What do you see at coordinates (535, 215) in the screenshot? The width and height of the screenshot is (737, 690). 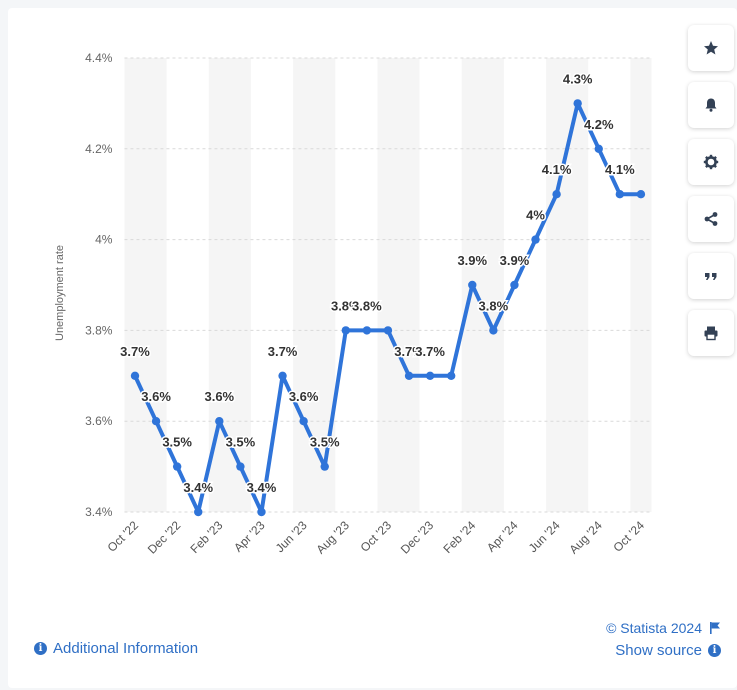 I see `data-label: 4%` at bounding box center [535, 215].